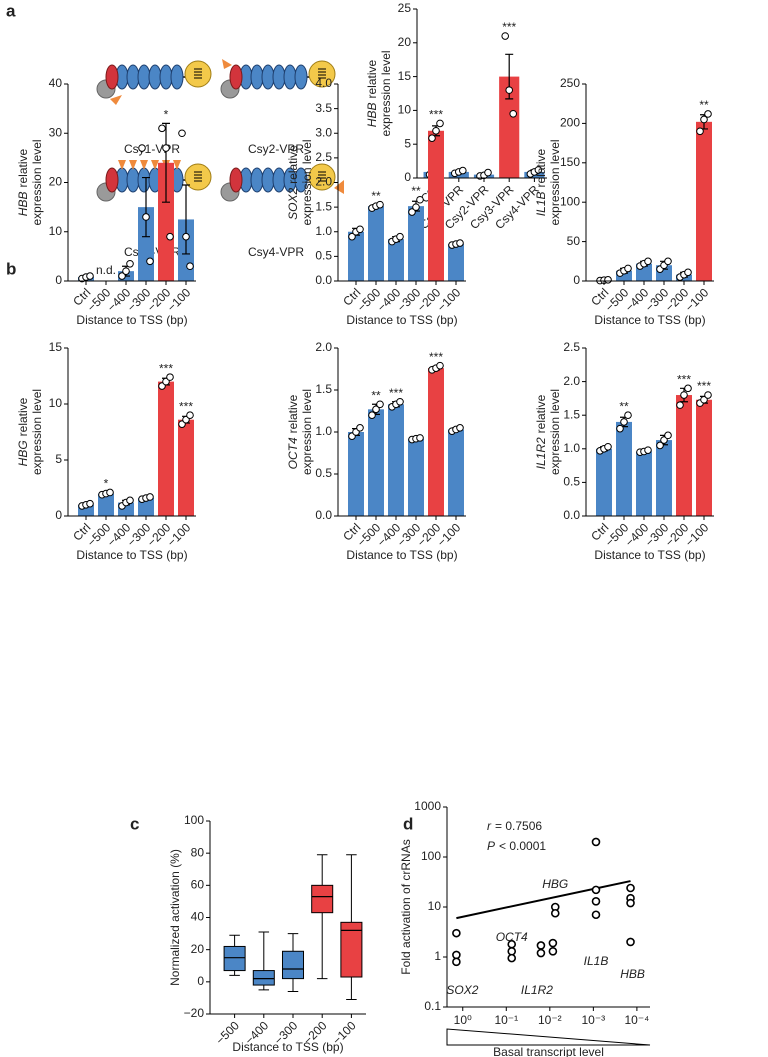 This screenshot has width=768, height=1057. Describe the element at coordinates (322, 917) in the screenshot. I see `whisker` at that location.